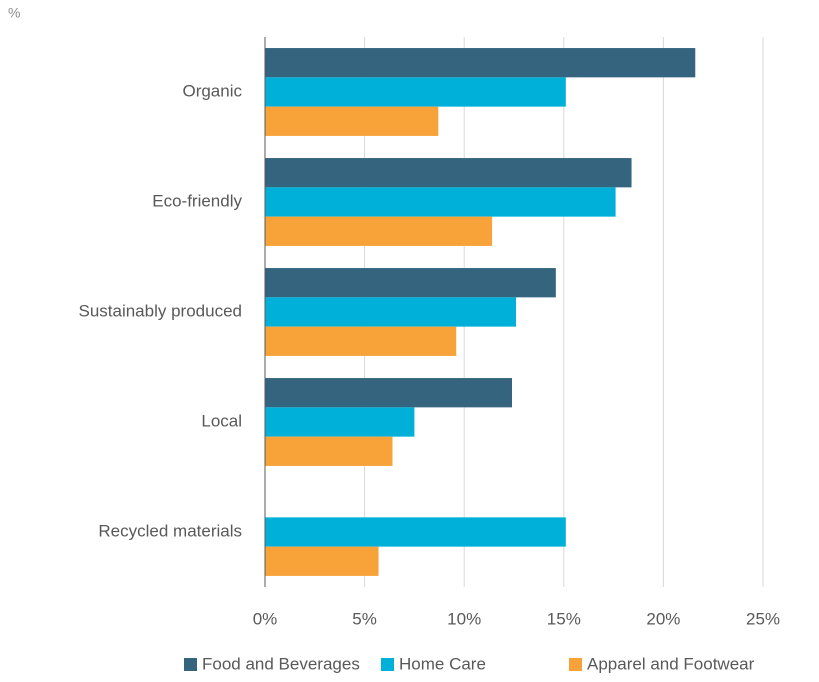 The width and height of the screenshot is (819, 682). Describe the element at coordinates (464, 618) in the screenshot. I see `x-tick-label: 10%` at that location.